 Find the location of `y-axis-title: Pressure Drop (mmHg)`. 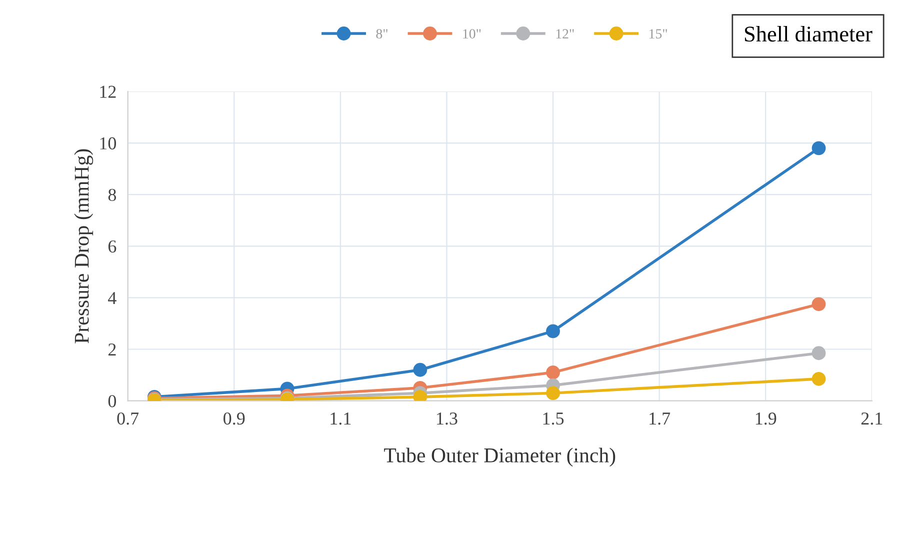

y-axis-title: Pressure Drop (mmHg) is located at coordinates (84, 246).